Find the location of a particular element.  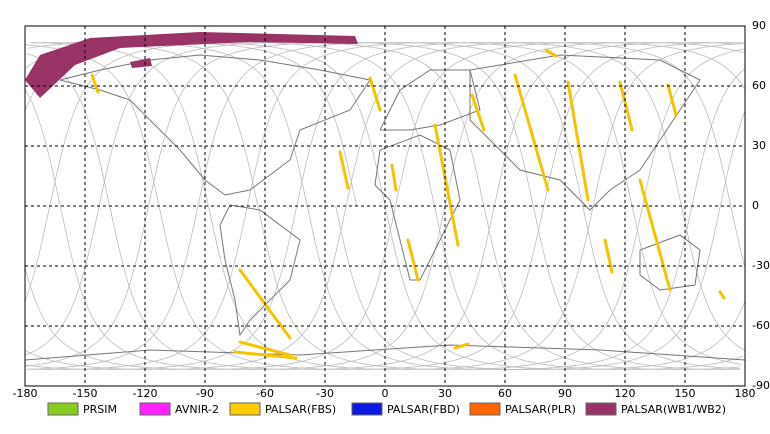

legend-label: PALSAR(FBD) is located at coordinates (423, 409).